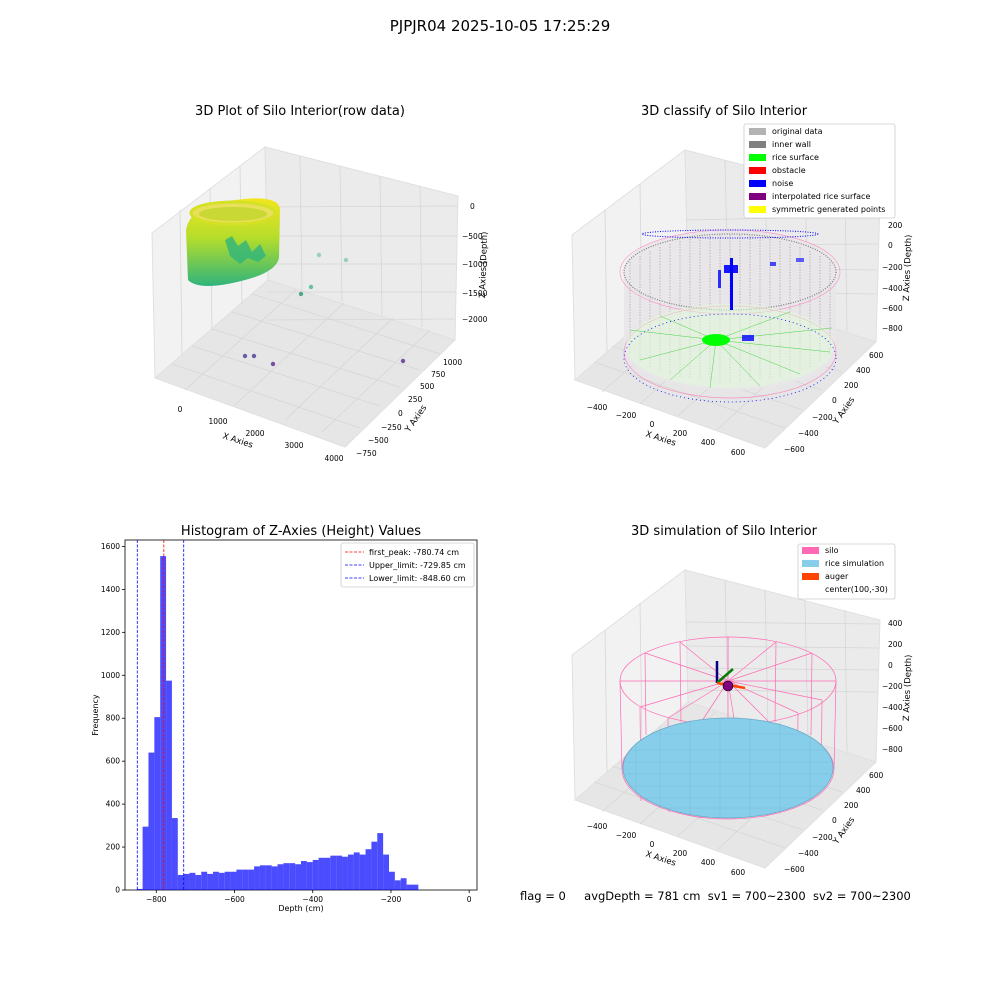  Describe the element at coordinates (110, 675) in the screenshot. I see `histogram-y-tick-label: 1000` at that location.